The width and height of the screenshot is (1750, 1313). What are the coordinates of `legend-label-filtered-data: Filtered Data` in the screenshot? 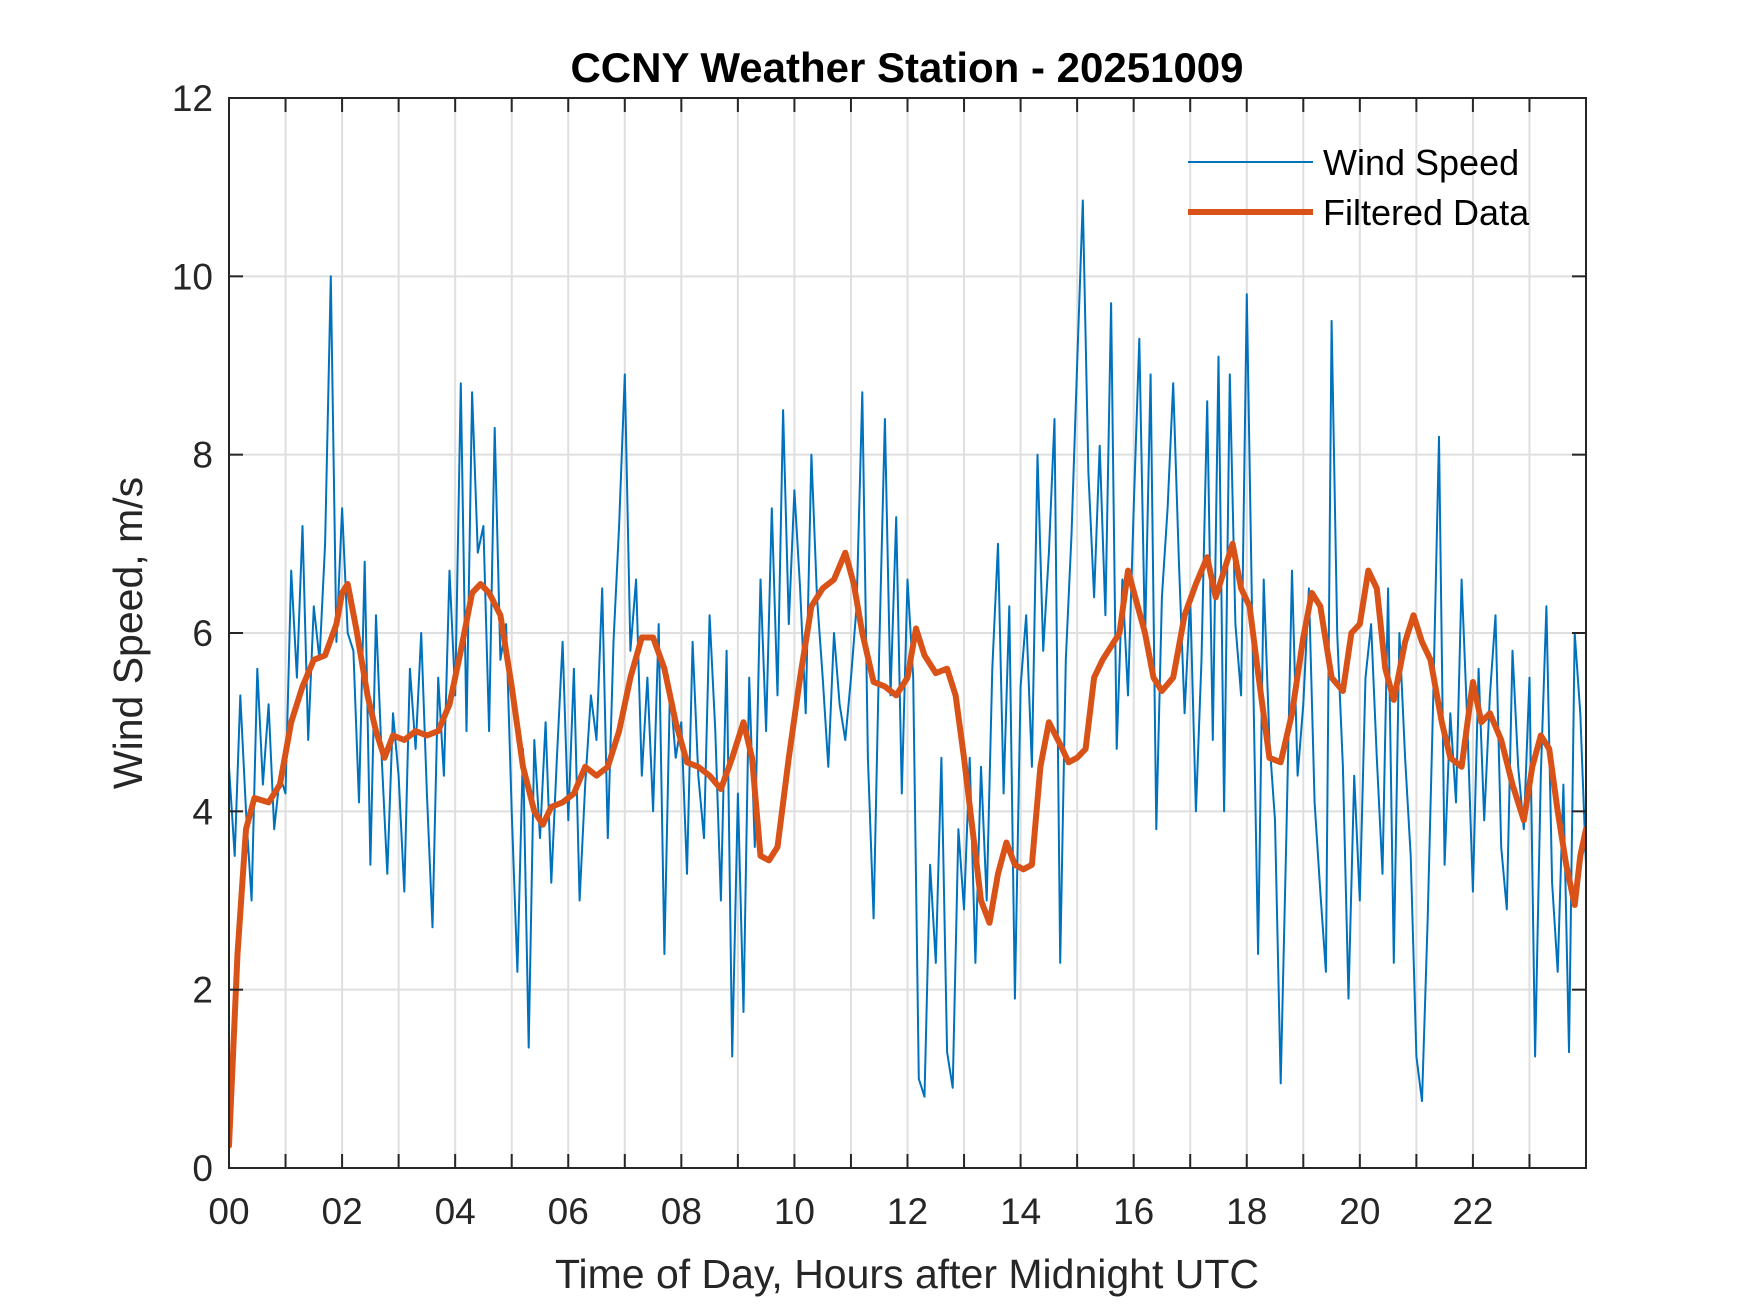 It's located at (1426, 212).